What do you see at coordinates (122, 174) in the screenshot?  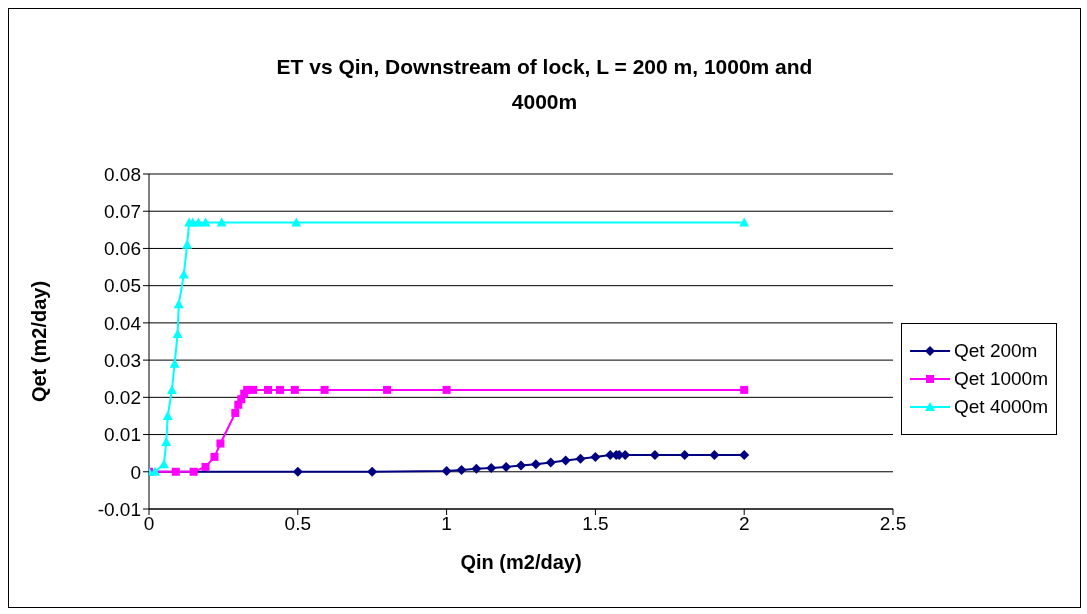 I see `y-tick-label: 0.08` at bounding box center [122, 174].